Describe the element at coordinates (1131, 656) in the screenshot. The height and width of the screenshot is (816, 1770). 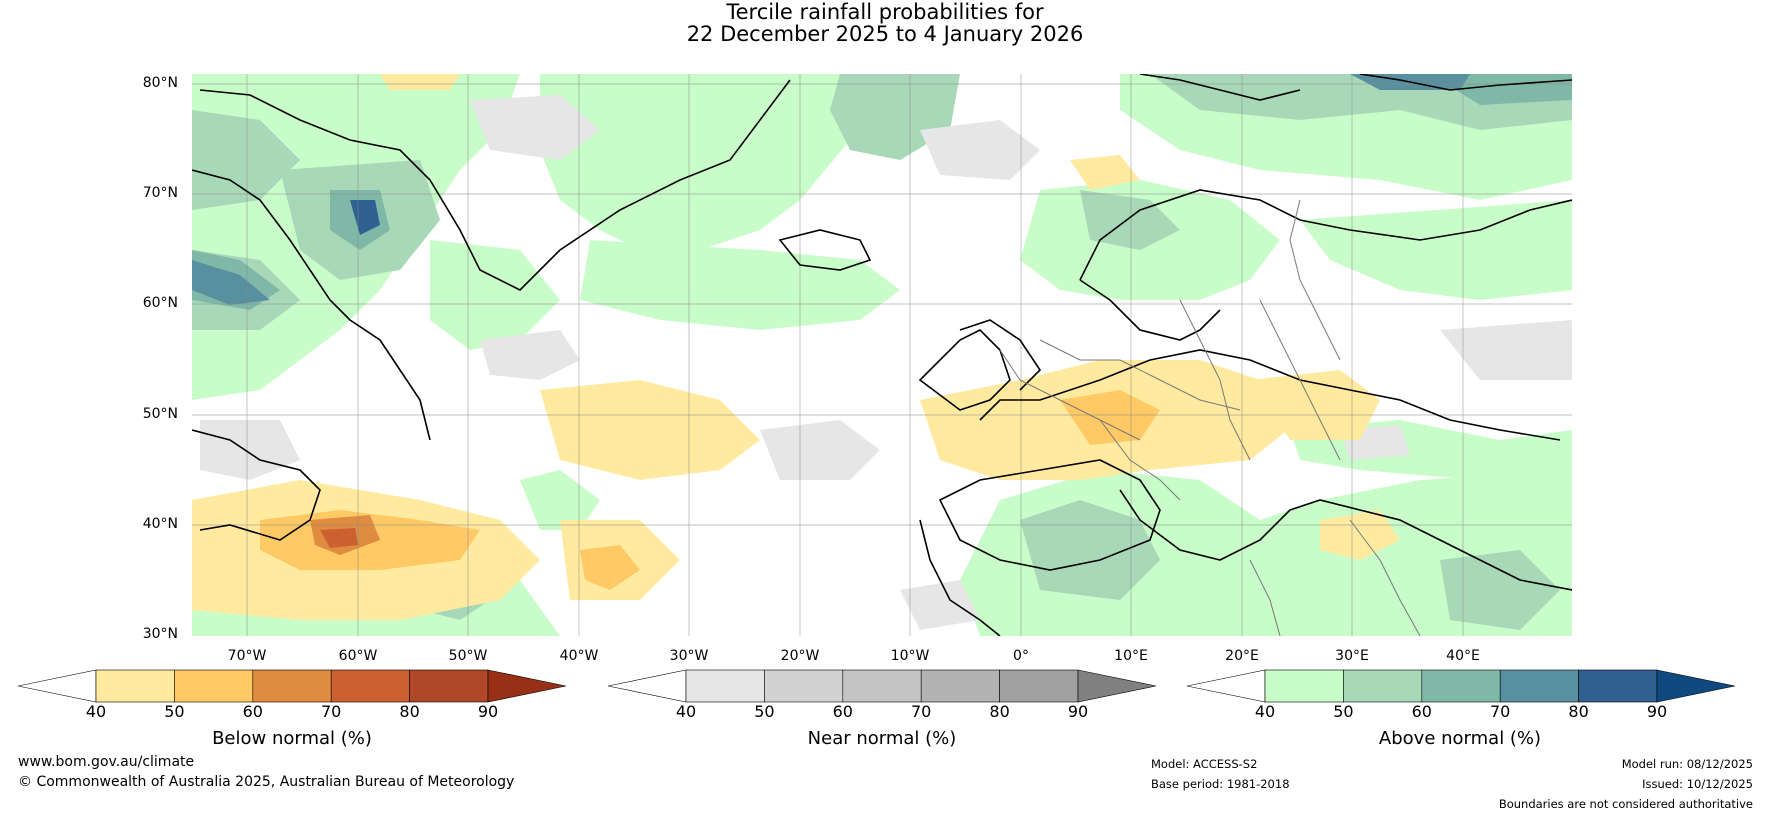
I see `lon-label-10e: 10°E` at that location.